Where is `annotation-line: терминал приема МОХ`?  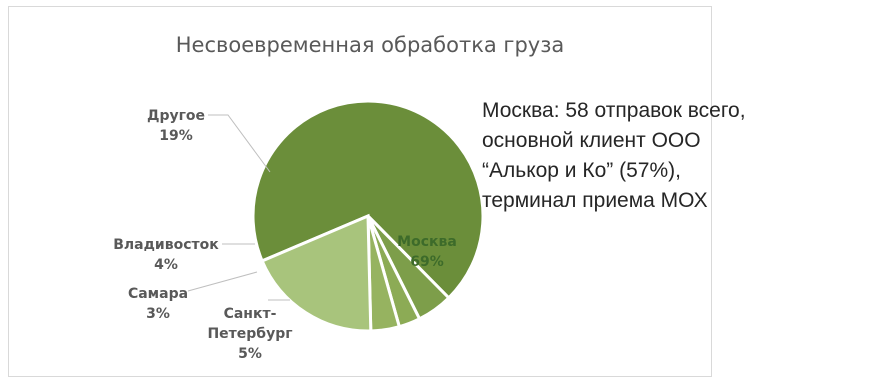
annotation-line: терминал приема МОХ is located at coordinates (595, 200).